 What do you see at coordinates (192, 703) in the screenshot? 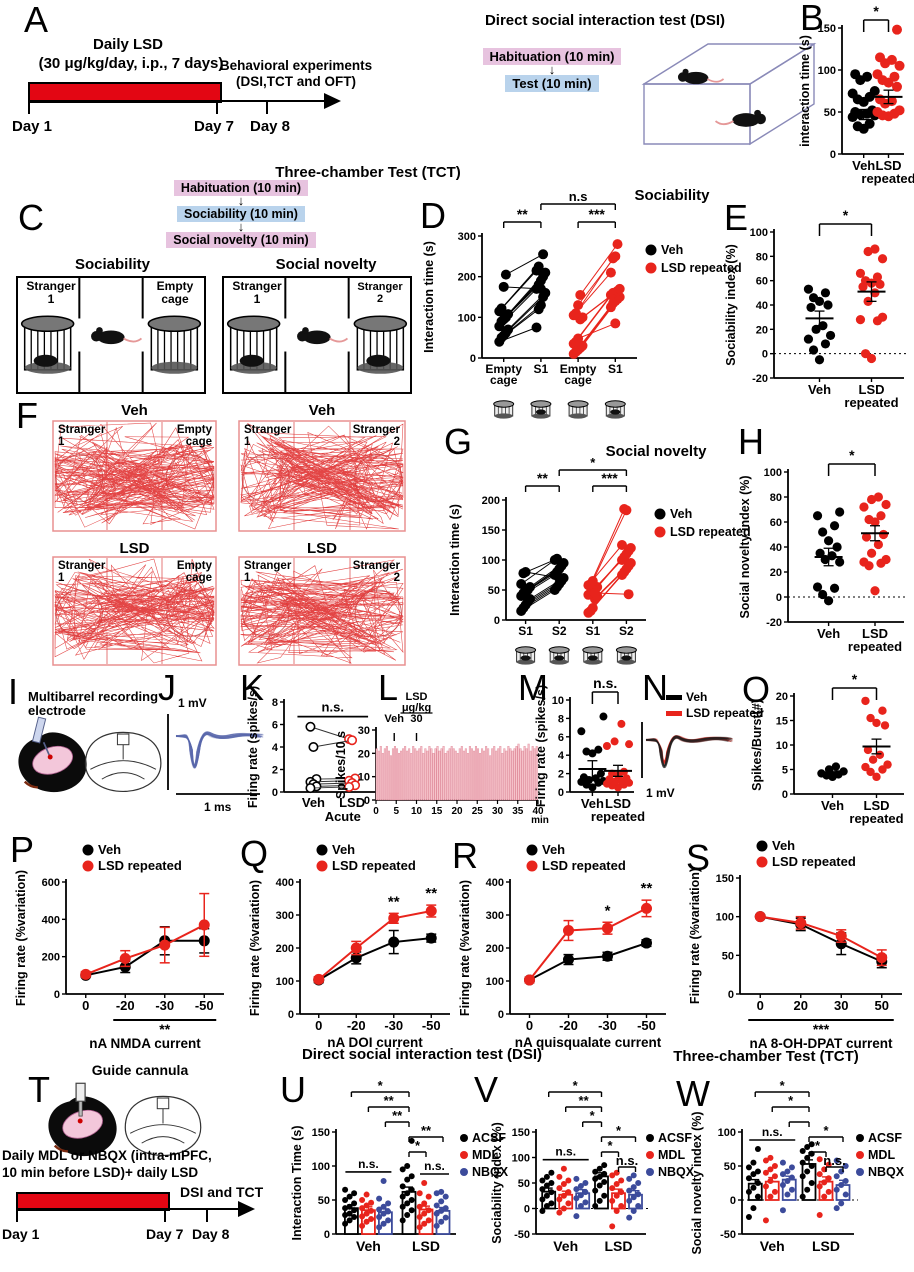
I see `j-scale-mv: 1 mV` at bounding box center [192, 703].